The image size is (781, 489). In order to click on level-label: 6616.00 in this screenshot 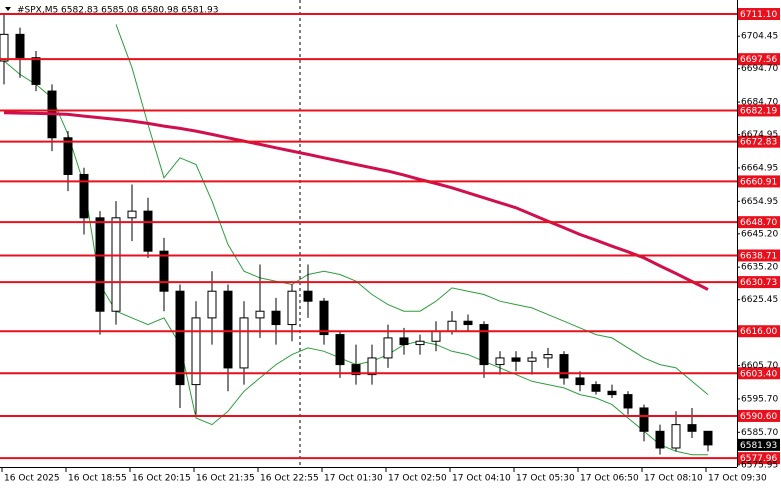, I will do `click(758, 332)`.